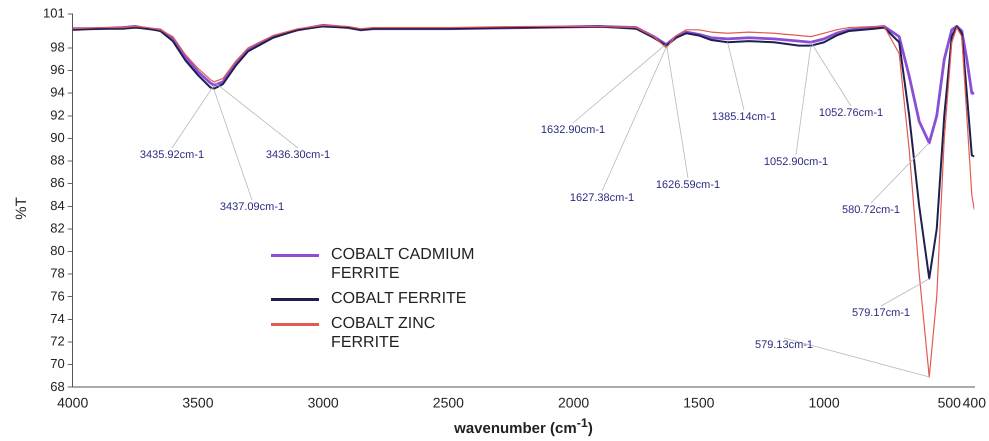 The height and width of the screenshot is (441, 989). Describe the element at coordinates (57, 318) in the screenshot. I see `y-tick-label: 74` at that location.